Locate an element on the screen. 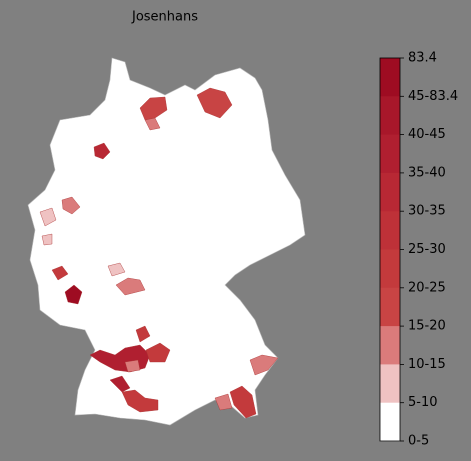 This screenshot has width=471, height=461. colorbar-label: 15-20 is located at coordinates (427, 326).